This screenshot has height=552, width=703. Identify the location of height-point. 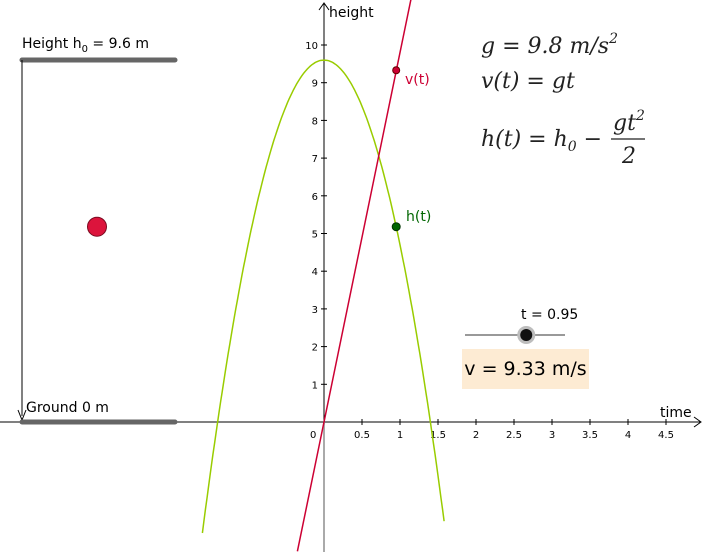
(396, 227).